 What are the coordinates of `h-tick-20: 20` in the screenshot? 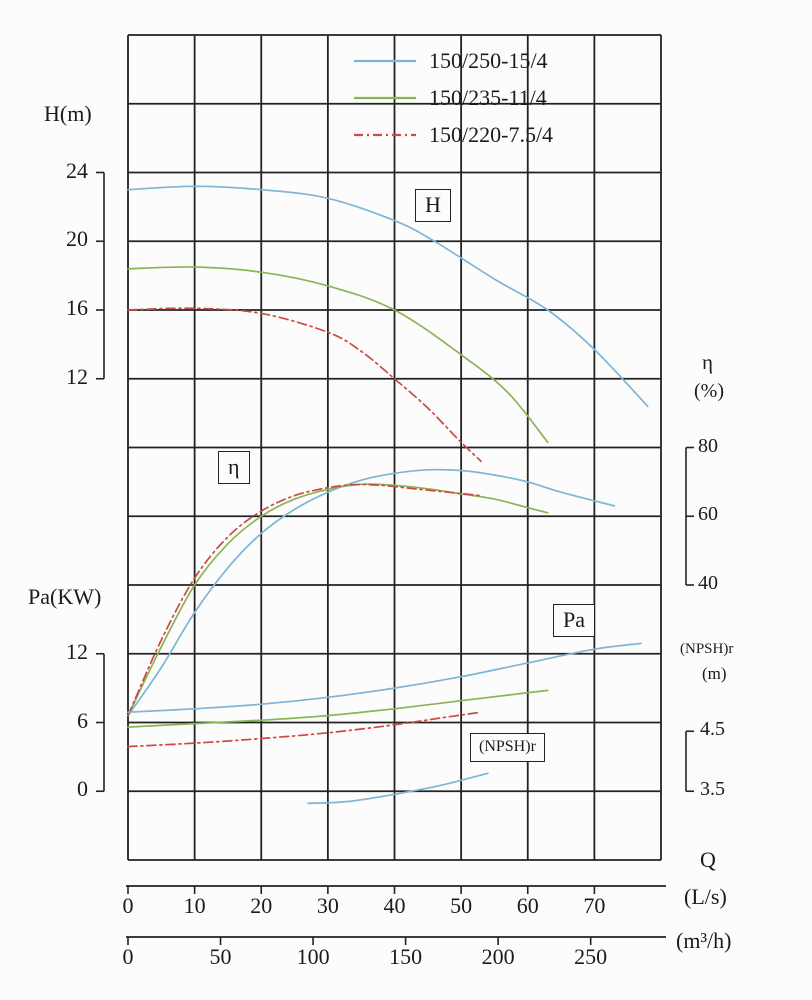 It's located at (77, 239).